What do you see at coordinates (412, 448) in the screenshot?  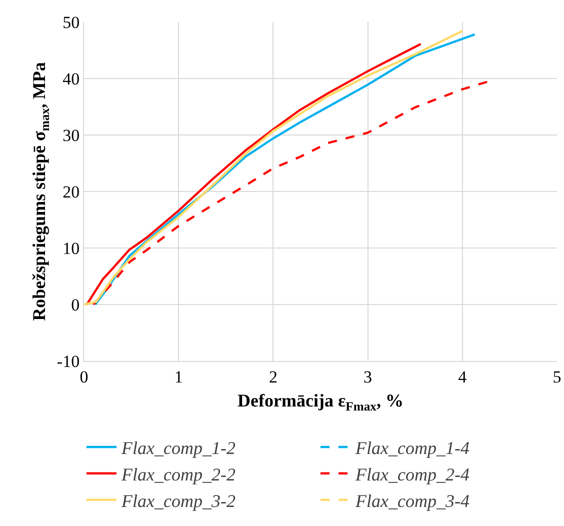 I see `legend-label: Flax_comp_1-4` at bounding box center [412, 448].